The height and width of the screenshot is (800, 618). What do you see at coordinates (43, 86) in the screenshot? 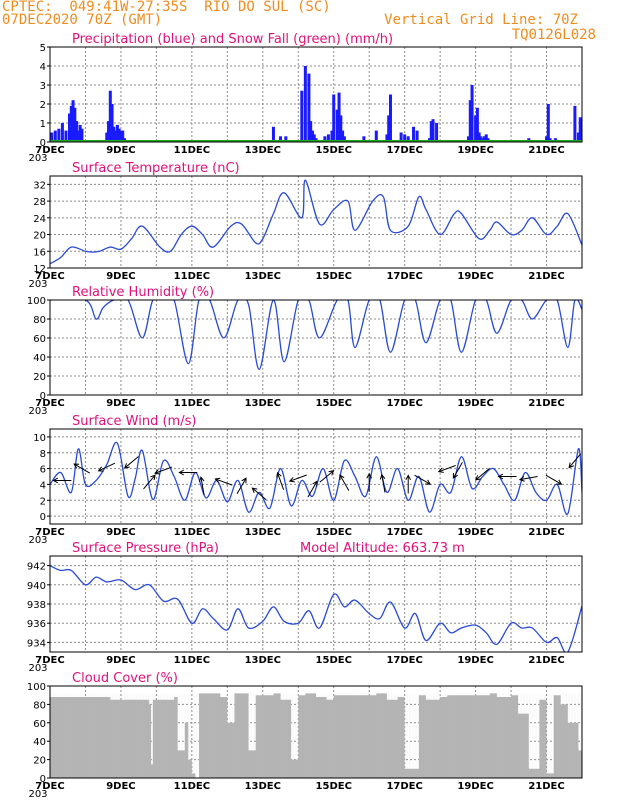
I see `y-tick-label: 3` at bounding box center [43, 86].